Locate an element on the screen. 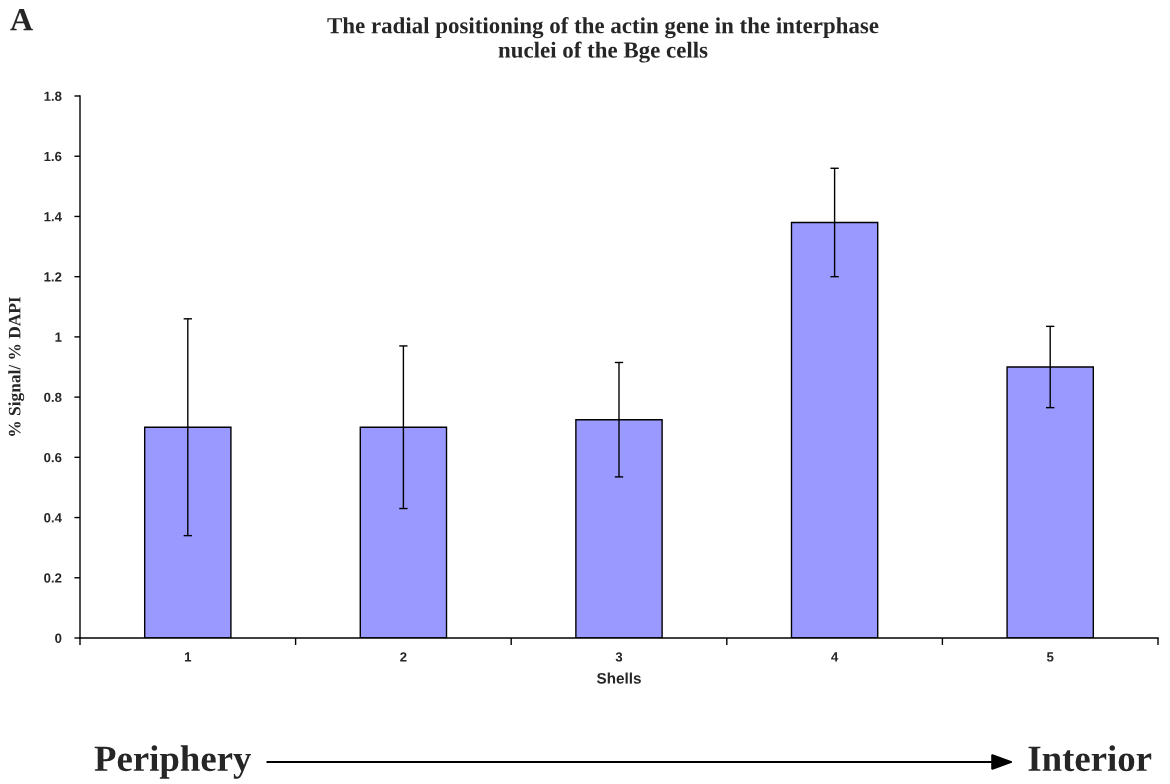  y-tick-label: 0.4 is located at coordinates (53, 518).